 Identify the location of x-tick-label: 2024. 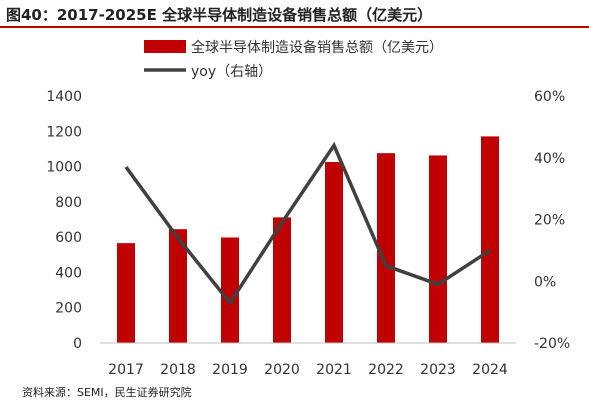
(490, 370).